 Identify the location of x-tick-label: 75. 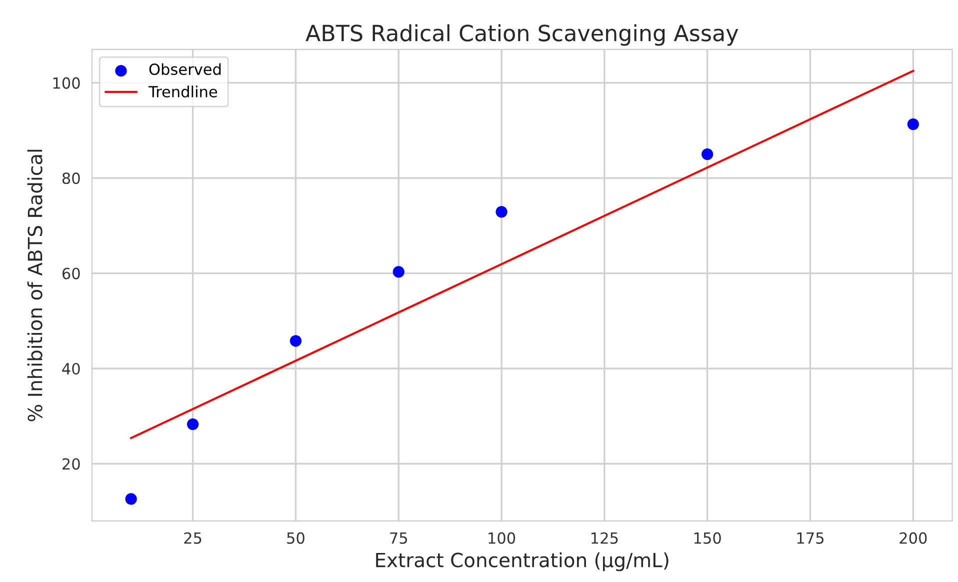
(399, 538).